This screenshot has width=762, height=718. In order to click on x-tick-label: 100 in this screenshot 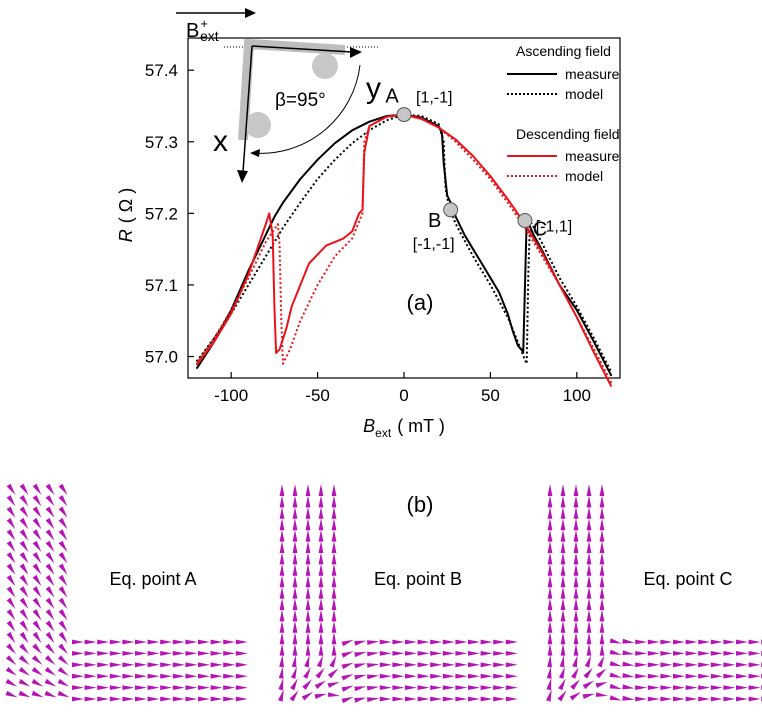, I will do `click(577, 395)`.